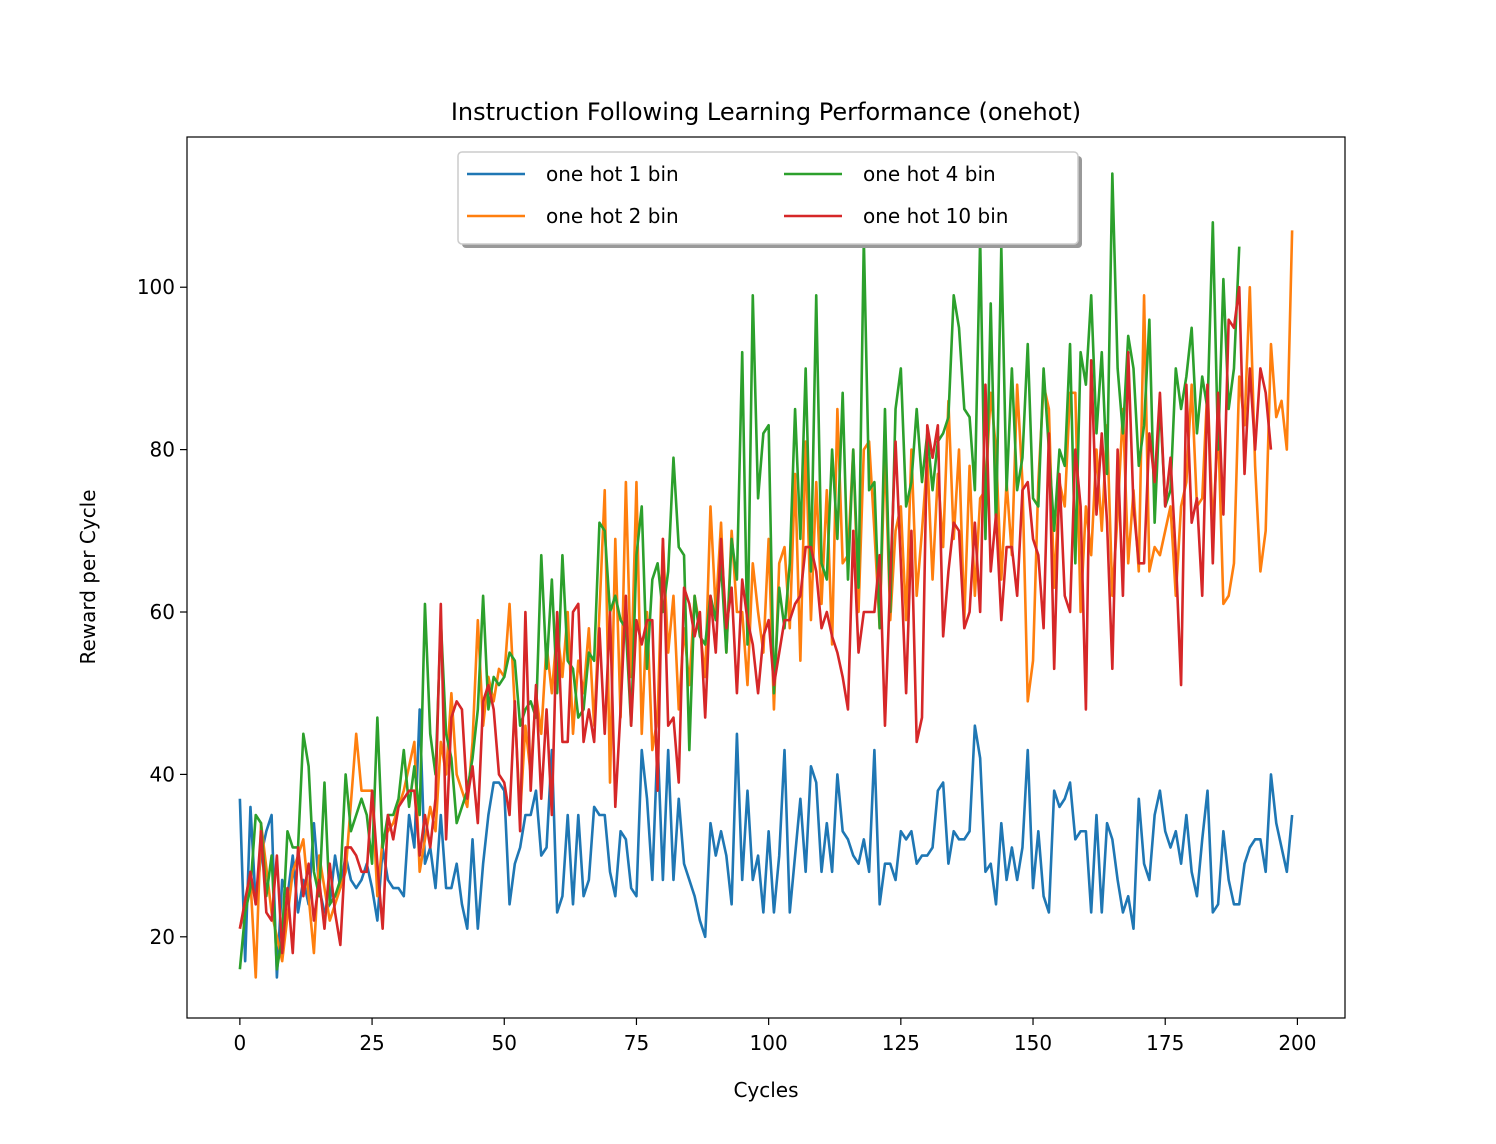 The width and height of the screenshot is (1496, 1144). Describe the element at coordinates (1033, 1043) in the screenshot. I see `x-tick-label: 150` at that location.